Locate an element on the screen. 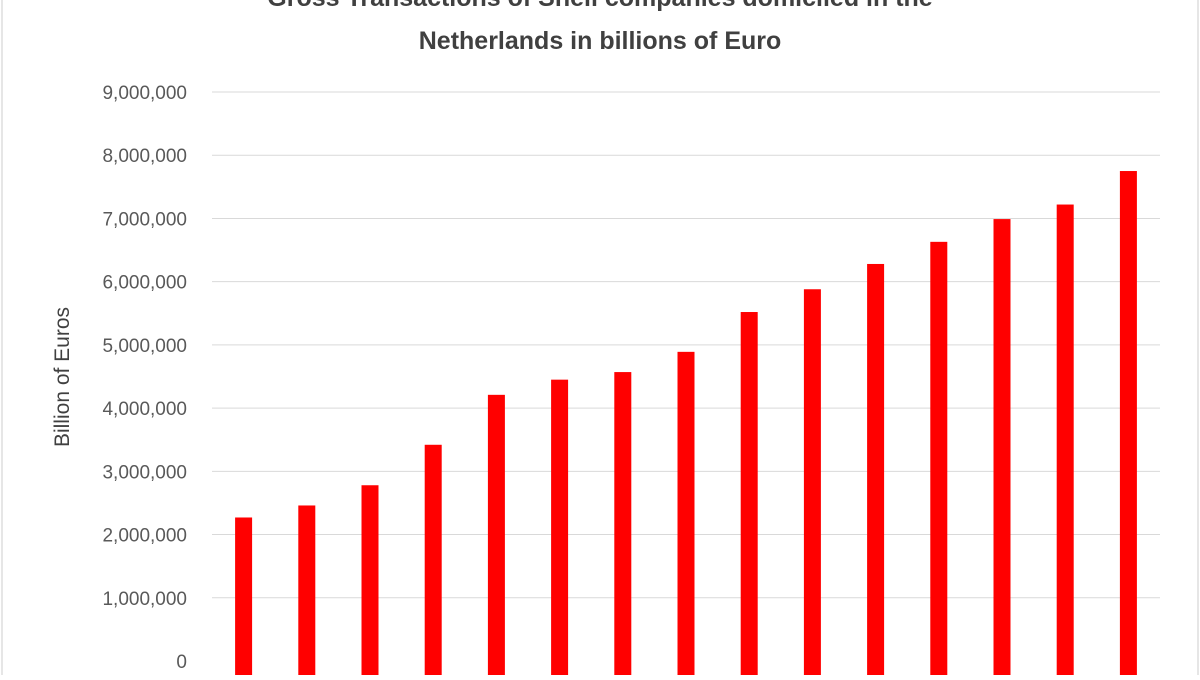  y-tick-label: 5,000,000 is located at coordinates (144, 346).